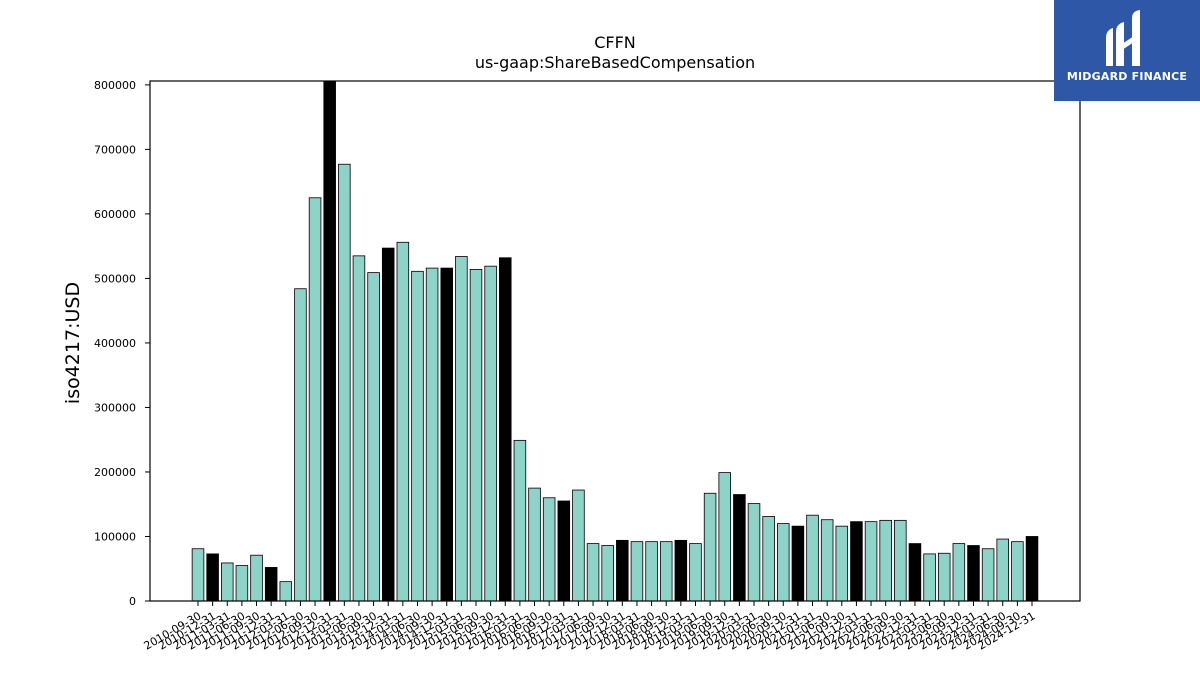  I want to click on chart-subtitle: us-gaap:ShareBasedCompensation, so click(615, 62).